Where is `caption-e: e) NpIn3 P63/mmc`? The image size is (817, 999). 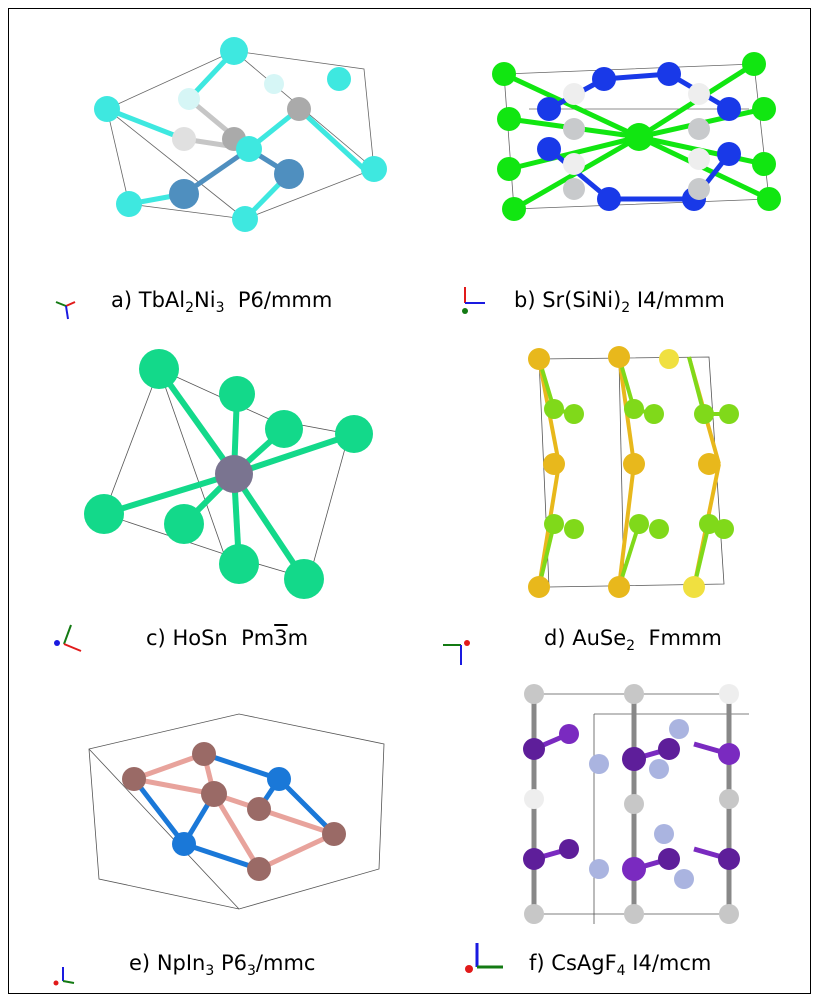
caption-e: e) NpIn3 P63/mmc is located at coordinates (222, 965).